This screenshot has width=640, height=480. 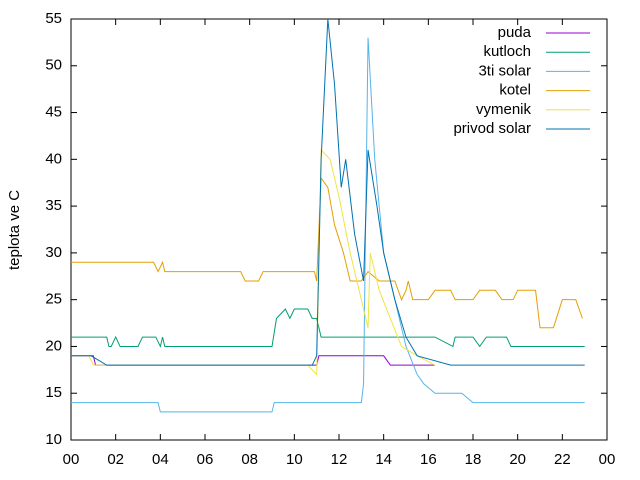 What do you see at coordinates (249, 459) in the screenshot?
I see `x-tick-label: 08` at bounding box center [249, 459].